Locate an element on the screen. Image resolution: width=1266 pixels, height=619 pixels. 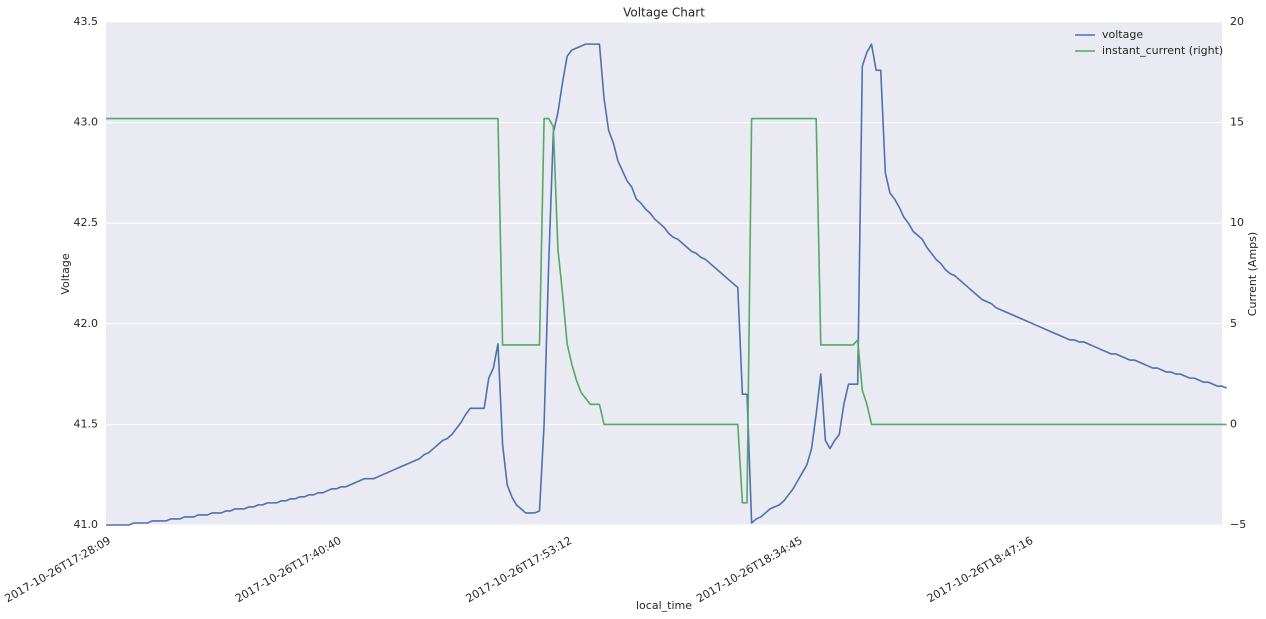
y-tick-label: 43.5 is located at coordinates (86, 21).